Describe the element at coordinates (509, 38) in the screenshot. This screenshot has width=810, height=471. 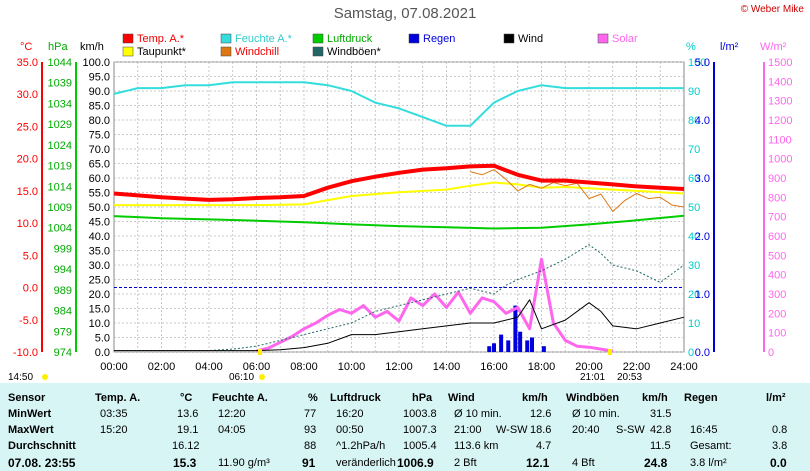
I see `legend-swatch-wind` at that location.